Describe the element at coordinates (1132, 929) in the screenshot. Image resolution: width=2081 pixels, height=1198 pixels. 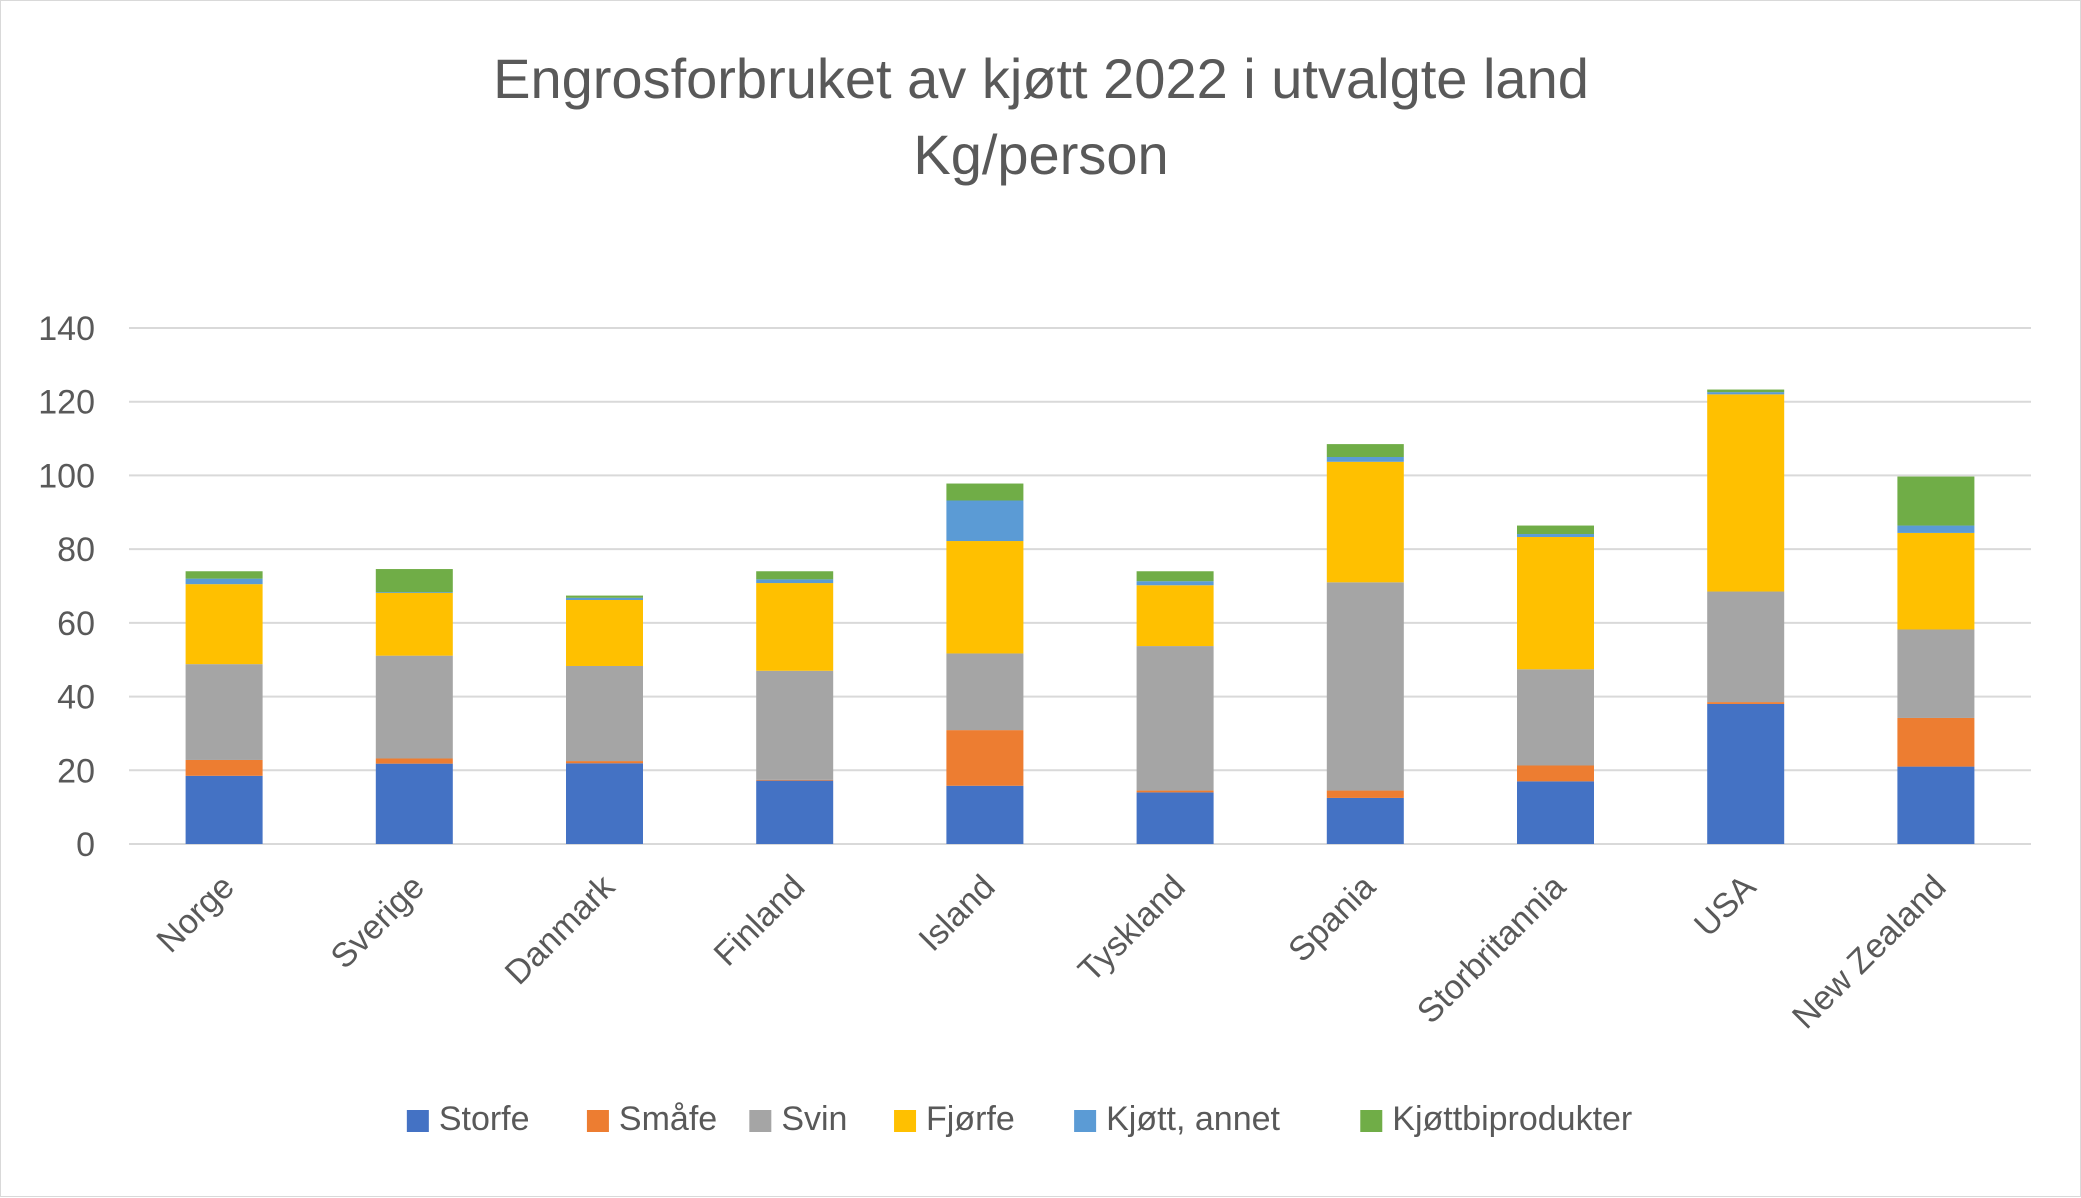
I see `x-tick-label: Tyskland` at that location.